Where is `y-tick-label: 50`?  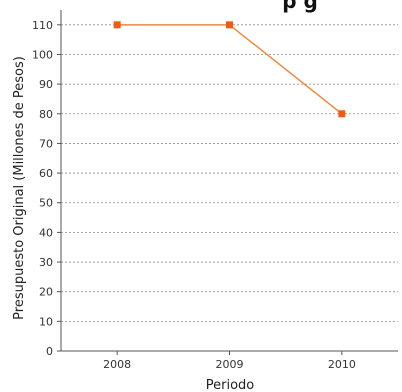 y-tick-label: 50 is located at coordinates (46, 203).